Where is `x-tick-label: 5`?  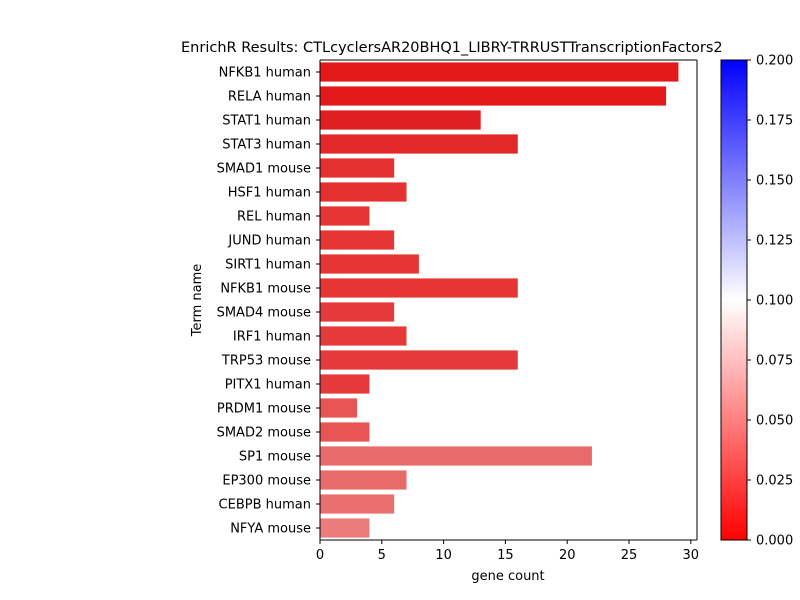 x-tick-label: 5 is located at coordinates (382, 555).